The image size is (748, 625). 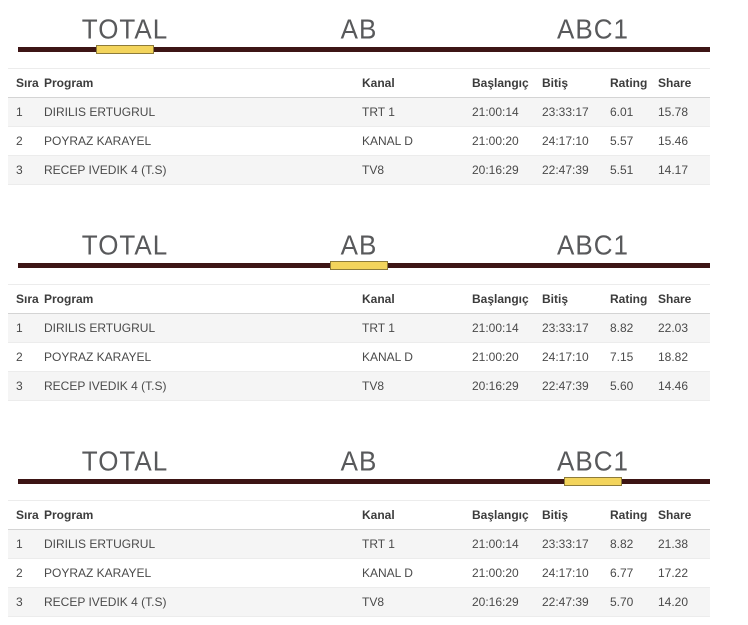 I want to click on table-cell: 6.01, so click(x=630, y=112).